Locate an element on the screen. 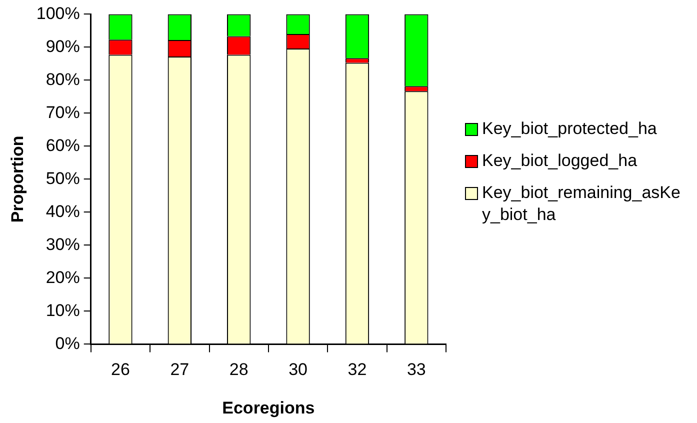 Image resolution: width=697 pixels, height=423 pixels. legend-label: Key_biot_remaining_asKey_biot_ha is located at coordinates (582, 204).